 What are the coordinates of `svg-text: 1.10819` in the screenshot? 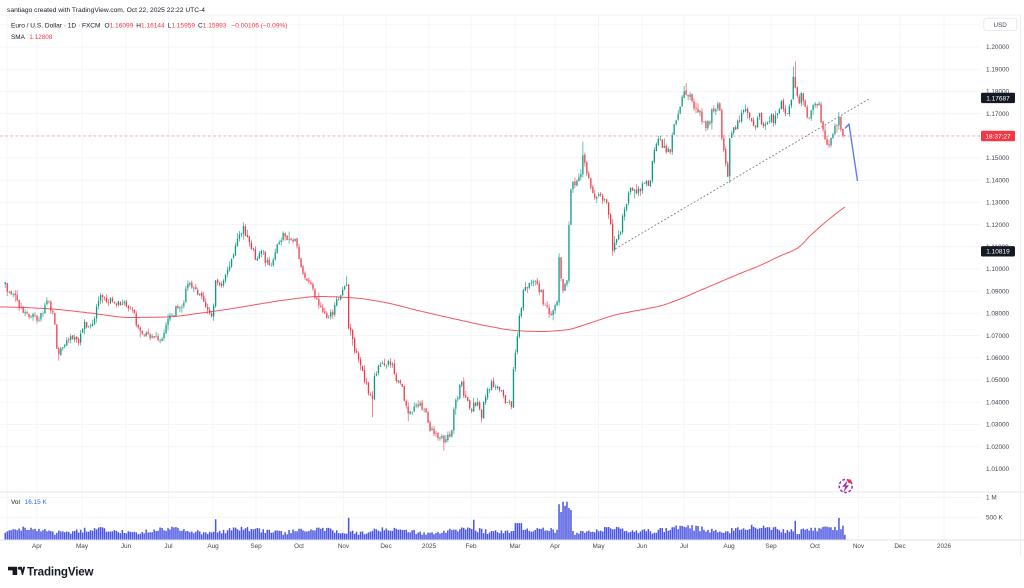 It's located at (998, 252).